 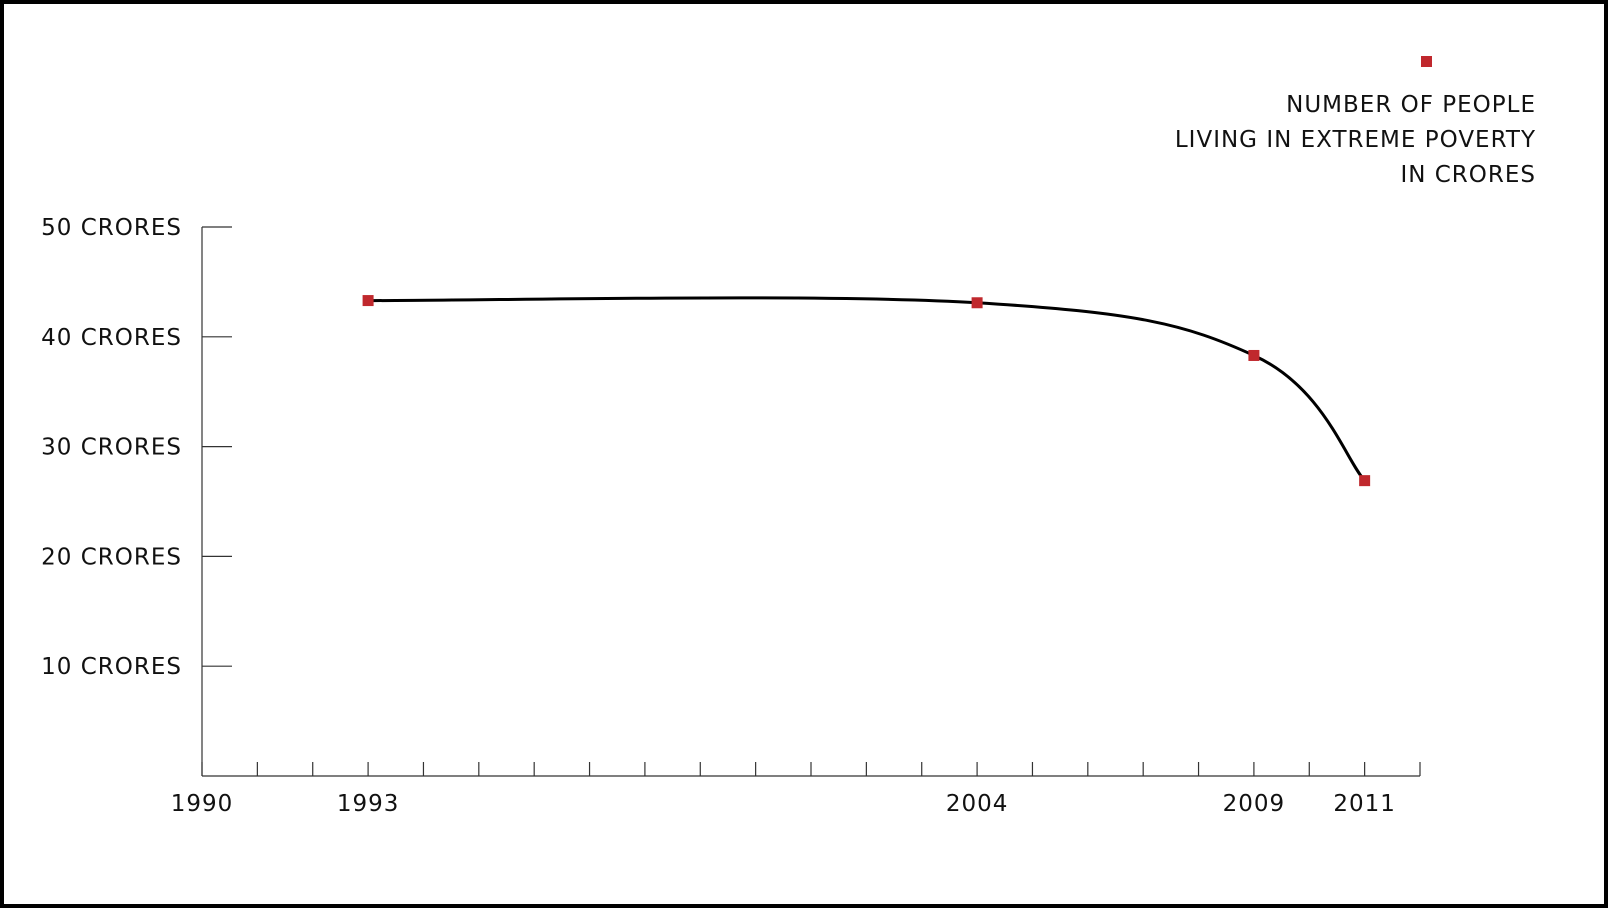 What do you see at coordinates (111, 448) in the screenshot?
I see `y-tick-label: 30 CRORES` at bounding box center [111, 448].